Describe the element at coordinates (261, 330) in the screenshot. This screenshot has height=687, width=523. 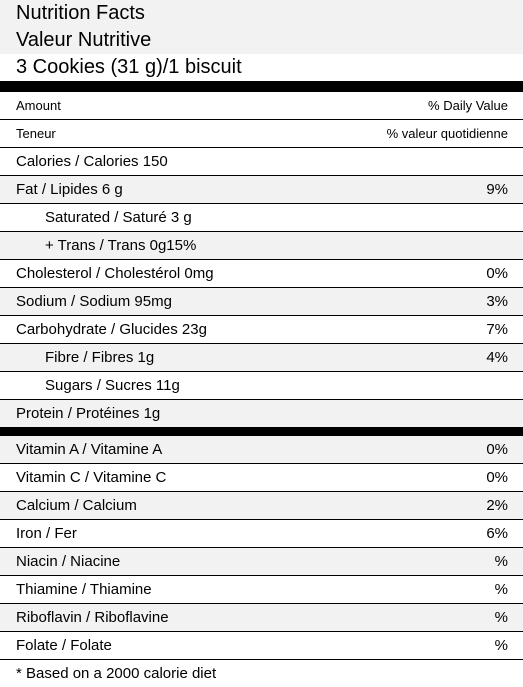
I see `nutrient-row: Carbohydrate / Glucides 23g 7%` at that location.